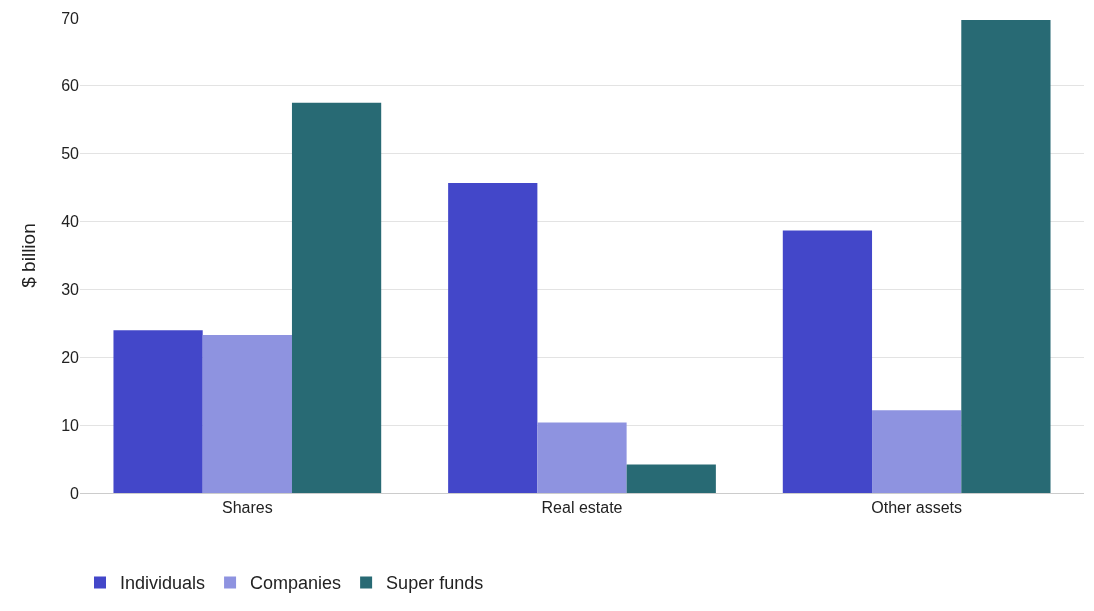  I want to click on y-tick-label: 10, so click(70, 425).